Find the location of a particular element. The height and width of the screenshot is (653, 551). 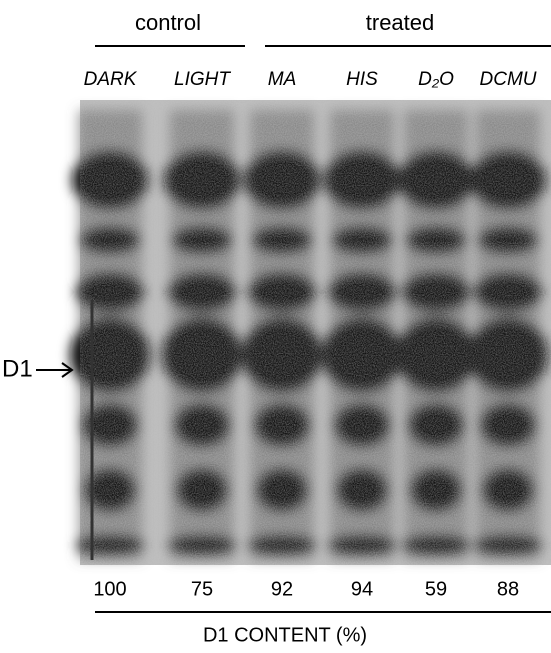

d1-content: 75 is located at coordinates (202, 589).